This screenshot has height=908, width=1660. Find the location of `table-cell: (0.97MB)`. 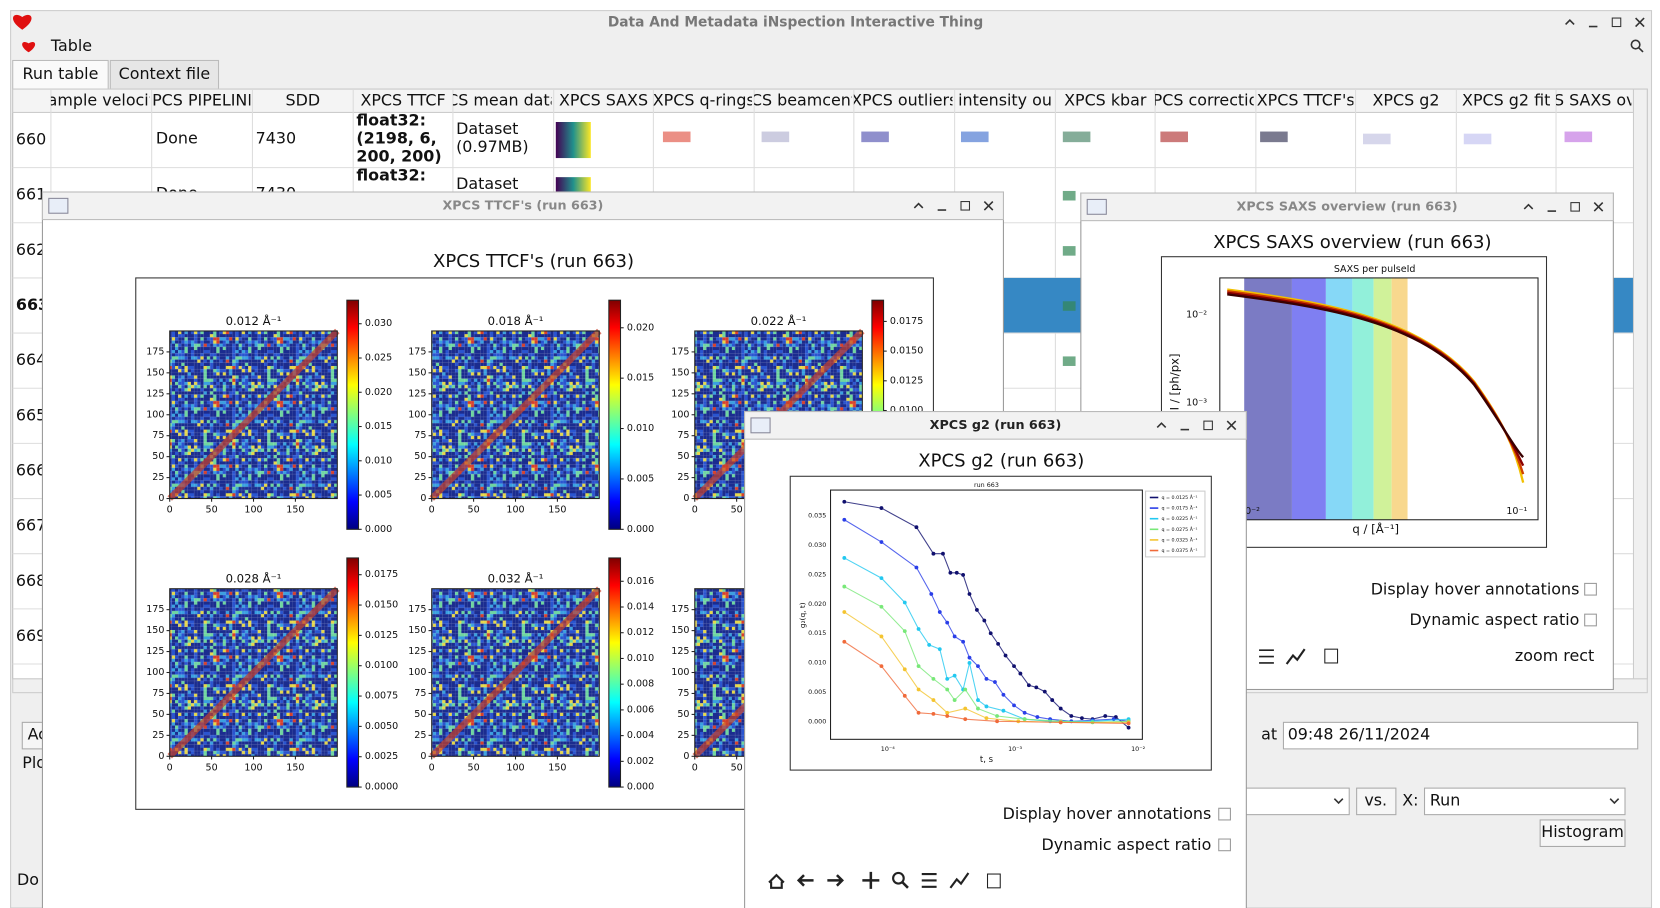

table-cell: (0.97MB) is located at coordinates (492, 146).